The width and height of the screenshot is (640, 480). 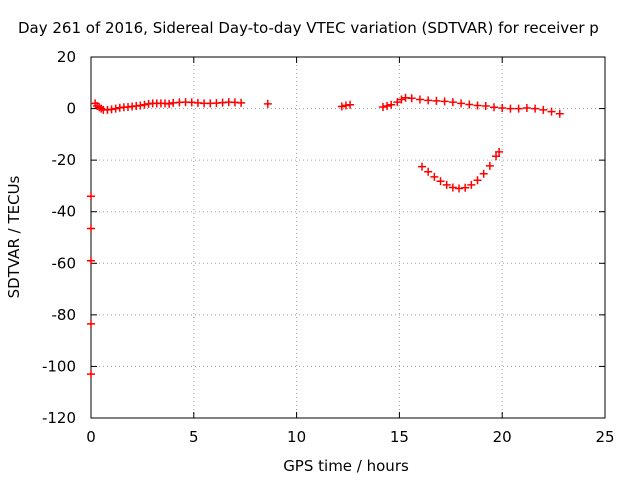 What do you see at coordinates (64, 212) in the screenshot?
I see `y-tick-label: -40` at bounding box center [64, 212].